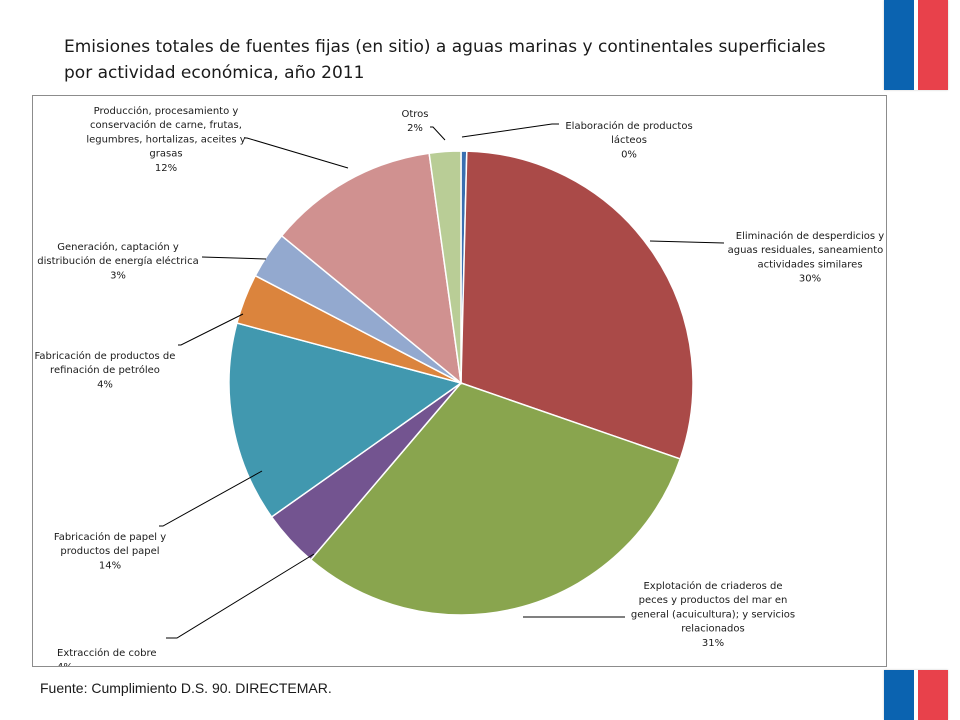 This screenshot has height=720, width=960. I want to click on data-label-line: distribución de energía eléctrica, so click(117, 261).